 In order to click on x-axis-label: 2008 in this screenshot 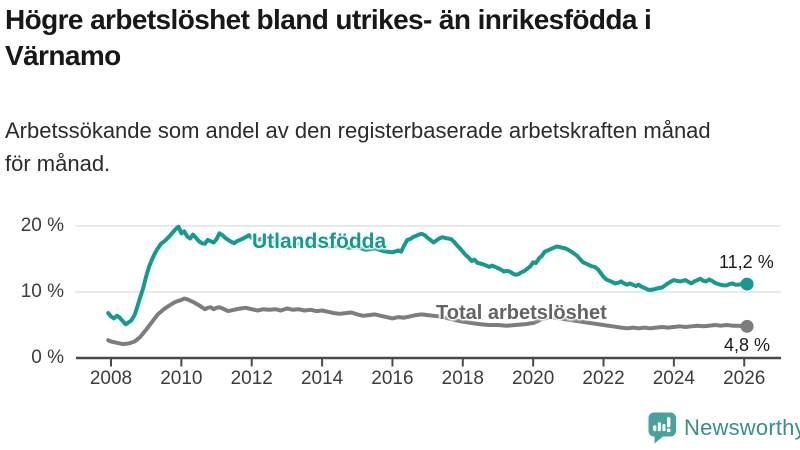, I will do `click(111, 378)`.